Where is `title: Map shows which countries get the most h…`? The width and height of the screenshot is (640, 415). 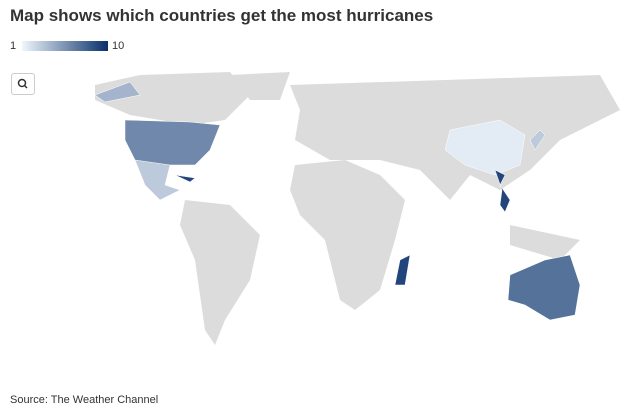
title: Map shows which countries get the most h… is located at coordinates (222, 15).